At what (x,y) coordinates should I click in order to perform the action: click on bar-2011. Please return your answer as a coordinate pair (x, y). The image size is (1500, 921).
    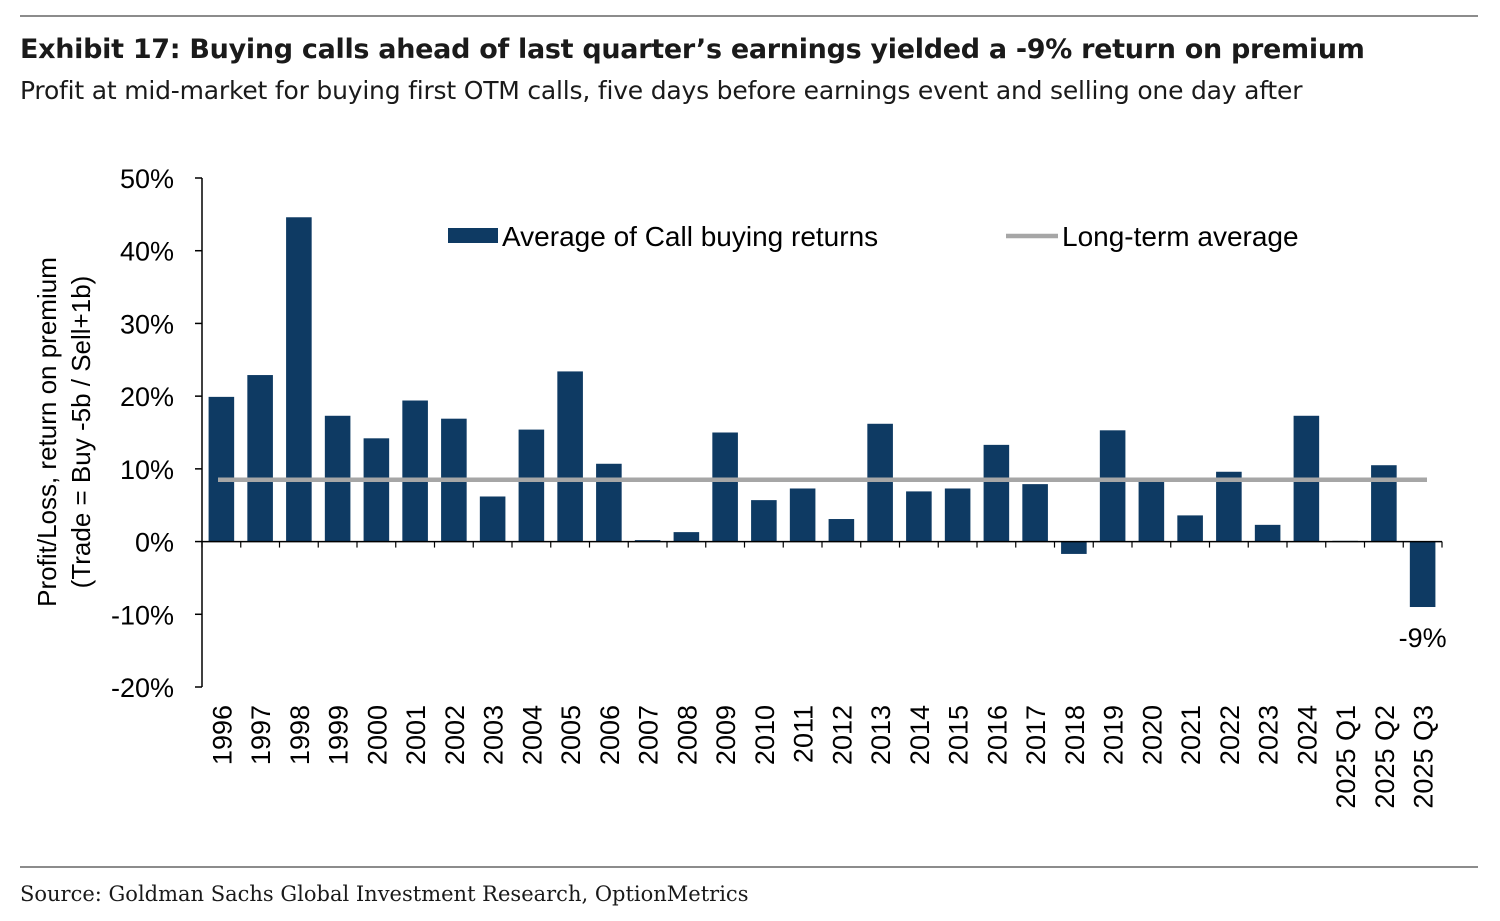
    Looking at the image, I should click on (802, 515).